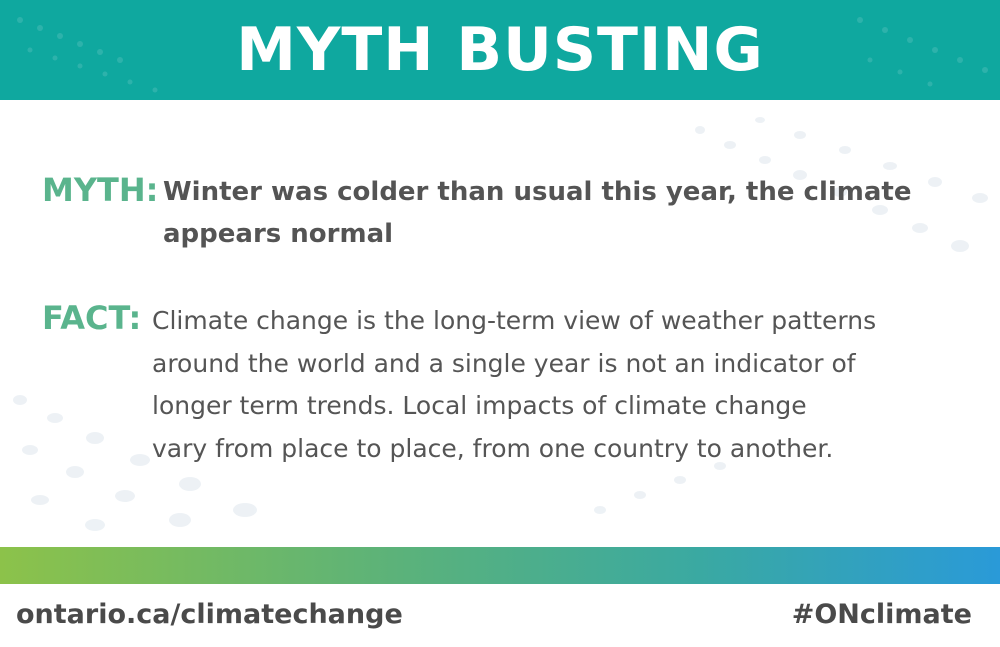 The height and width of the screenshot is (647, 1000). I want to click on website-link: ontario.ca/climatechange, so click(209, 614).